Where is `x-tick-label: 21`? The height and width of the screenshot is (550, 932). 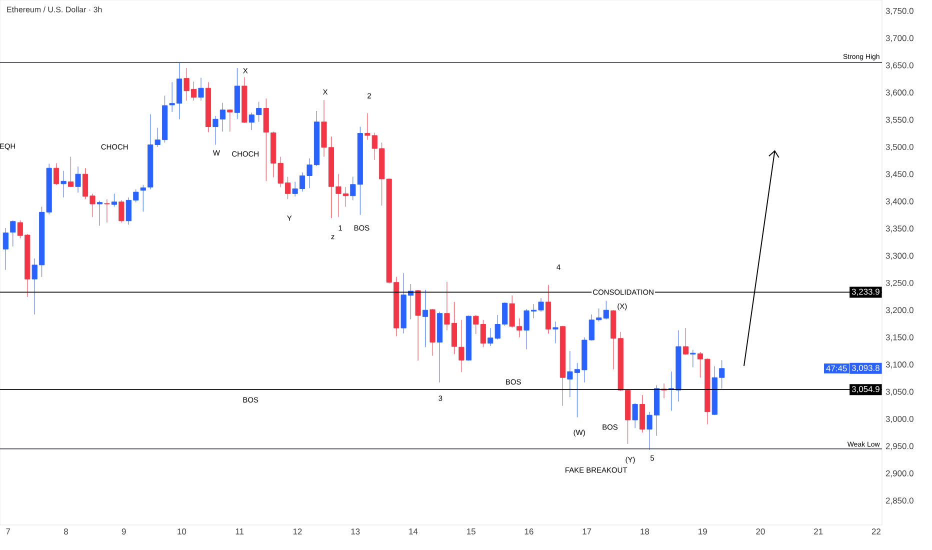 x-tick-label: 21 is located at coordinates (818, 531).